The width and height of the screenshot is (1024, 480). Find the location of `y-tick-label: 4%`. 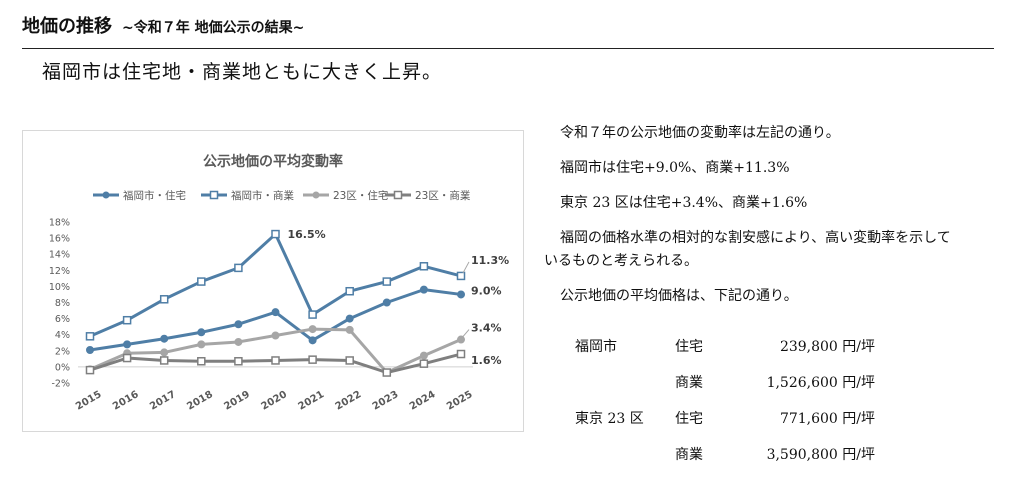

y-tick-label: 4% is located at coordinates (62, 335).